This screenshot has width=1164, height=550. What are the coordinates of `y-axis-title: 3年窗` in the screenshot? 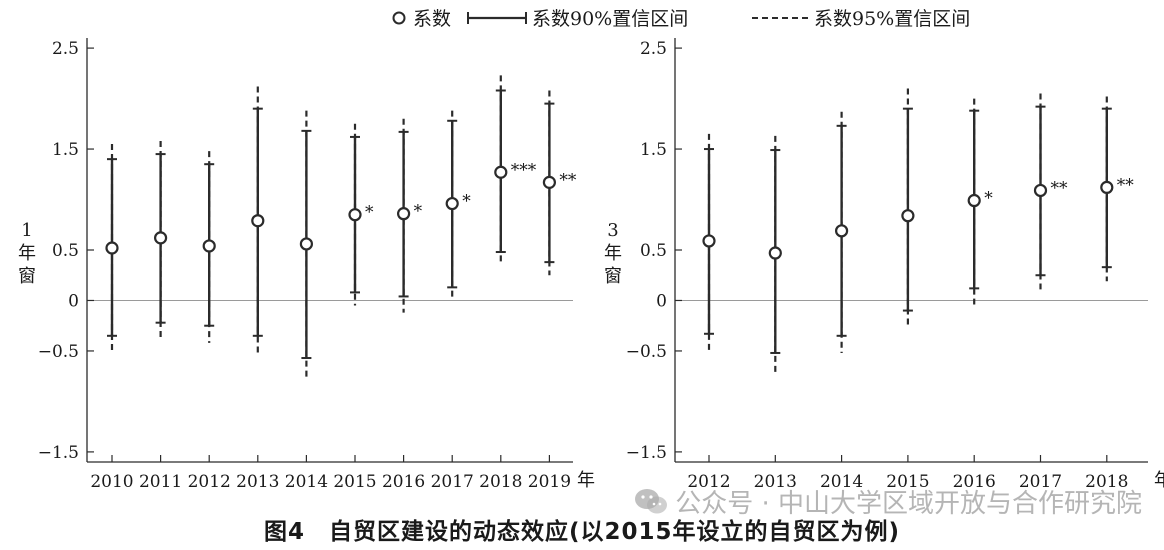 It's located at (613, 253).